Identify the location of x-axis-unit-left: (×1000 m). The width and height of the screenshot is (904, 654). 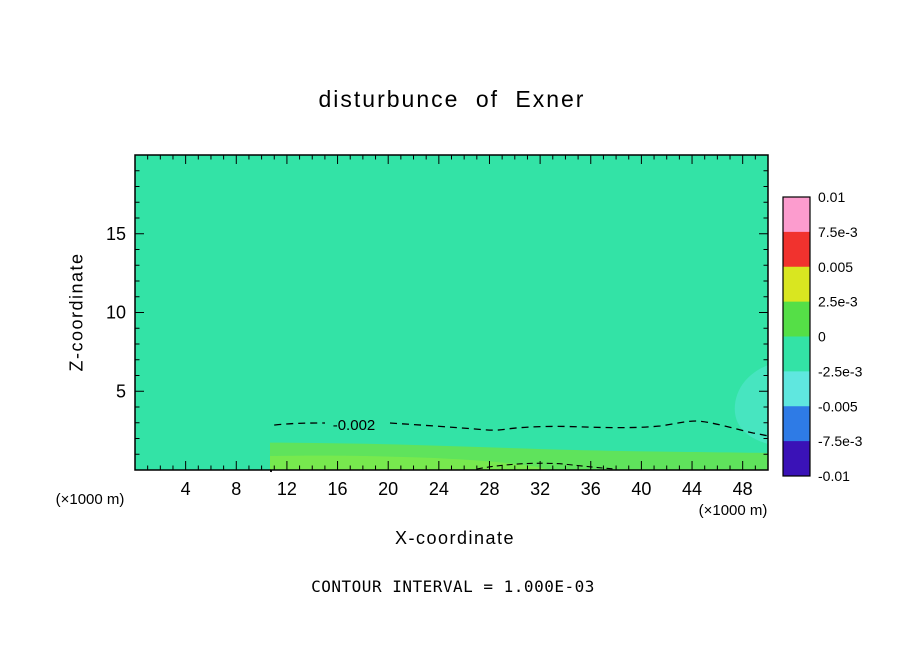
(90, 499).